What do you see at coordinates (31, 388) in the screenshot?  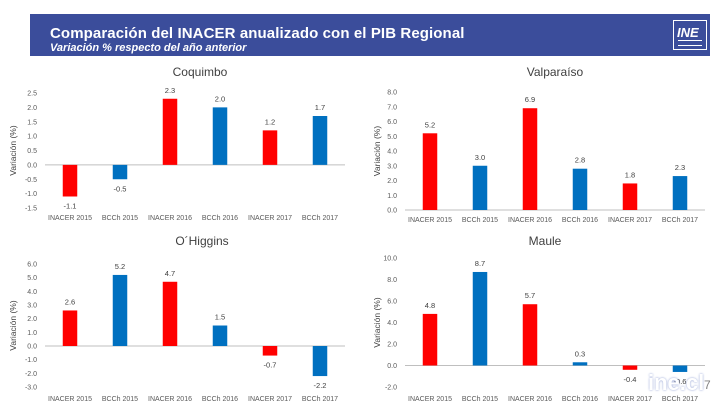 I see `y-tick-label: -3.0` at bounding box center [31, 388].